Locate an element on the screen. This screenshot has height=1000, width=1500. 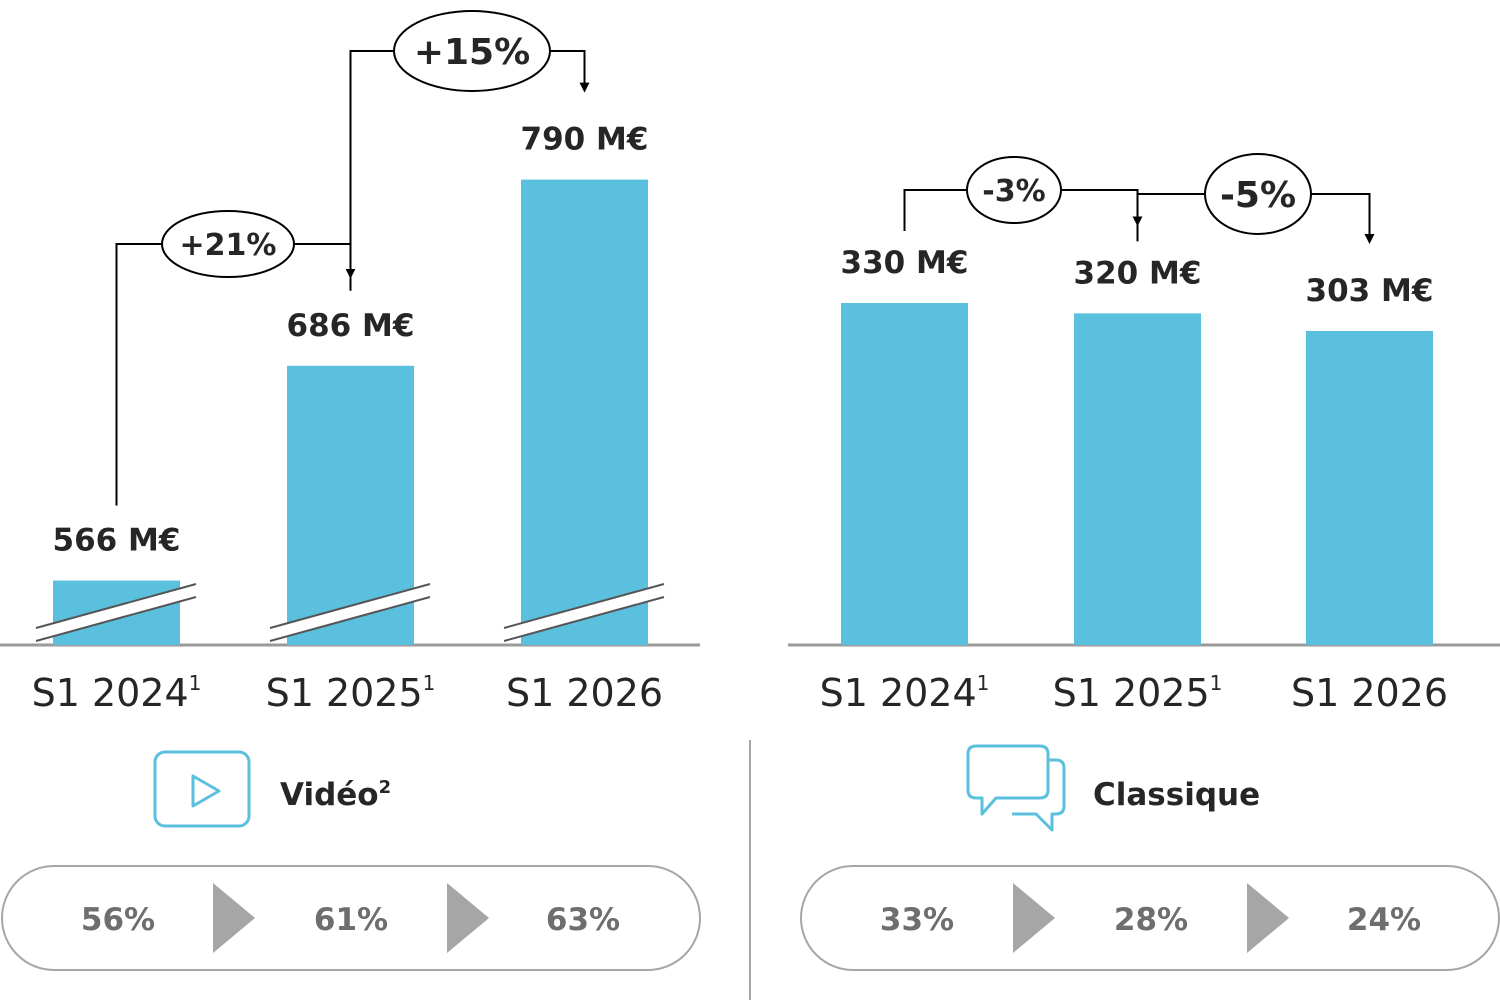
bar-value-label: 303 M€ is located at coordinates (1370, 291).